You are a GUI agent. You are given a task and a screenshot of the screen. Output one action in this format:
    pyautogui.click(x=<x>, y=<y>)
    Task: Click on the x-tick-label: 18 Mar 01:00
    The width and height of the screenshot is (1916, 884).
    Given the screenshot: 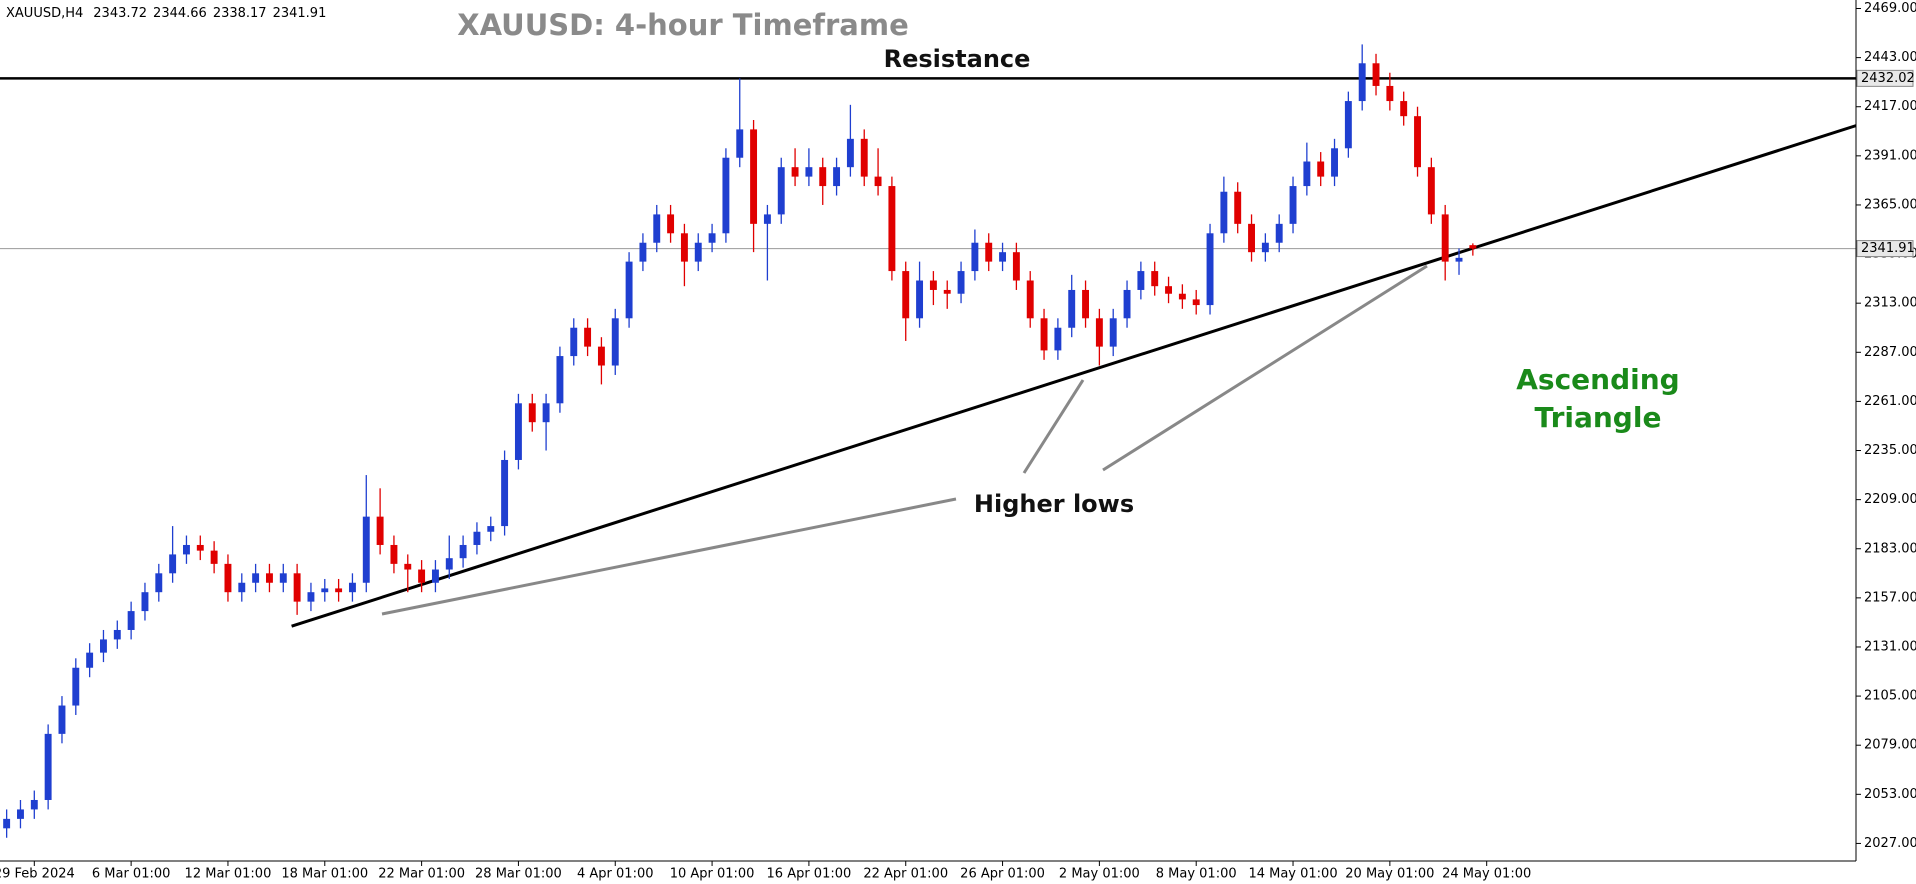 What is the action you would take?
    pyautogui.click(x=324, y=874)
    